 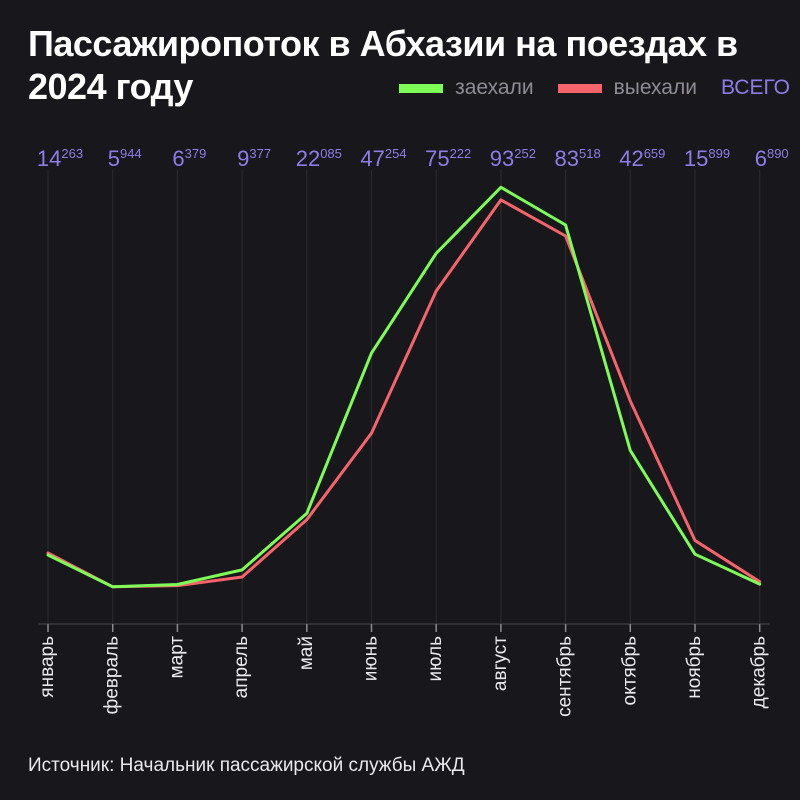 What do you see at coordinates (254, 158) in the screenshot?
I see `total-label-4: 9377` at bounding box center [254, 158].